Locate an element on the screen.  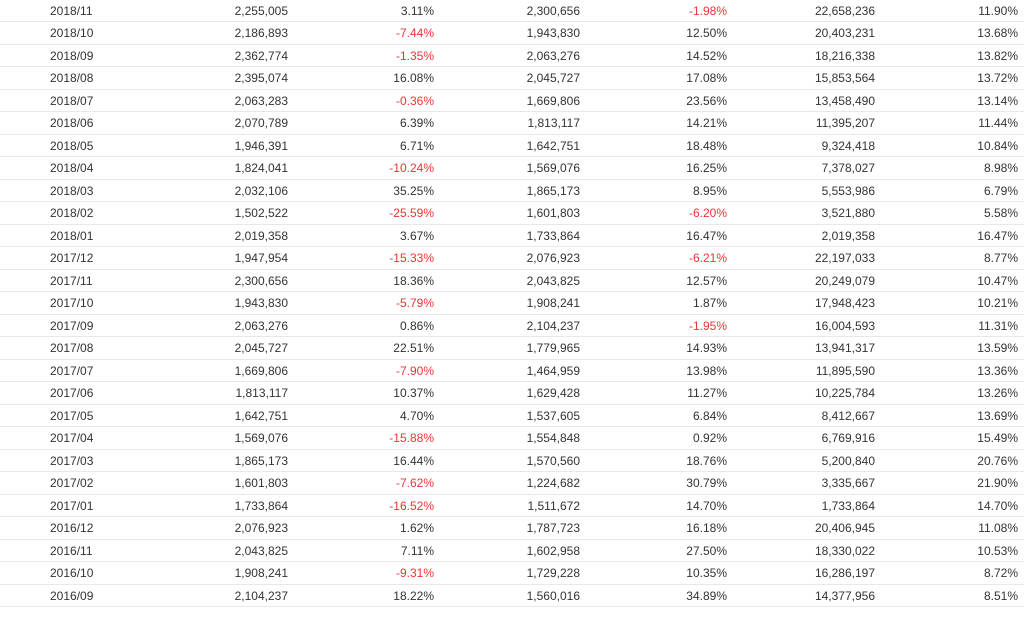
cell-value-b: 1,560,016 is located at coordinates (553, 595).